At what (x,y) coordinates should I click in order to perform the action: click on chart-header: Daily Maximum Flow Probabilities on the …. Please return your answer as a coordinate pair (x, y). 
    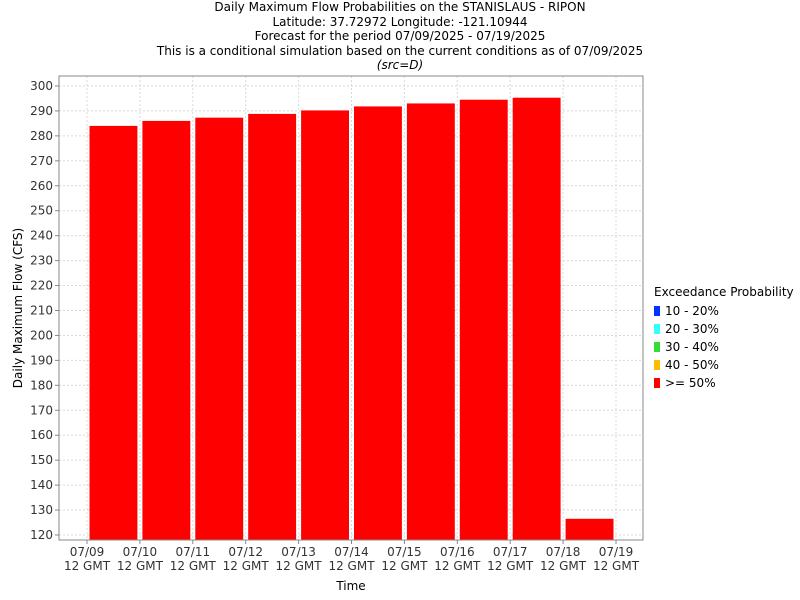
    Looking at the image, I should click on (400, 36).